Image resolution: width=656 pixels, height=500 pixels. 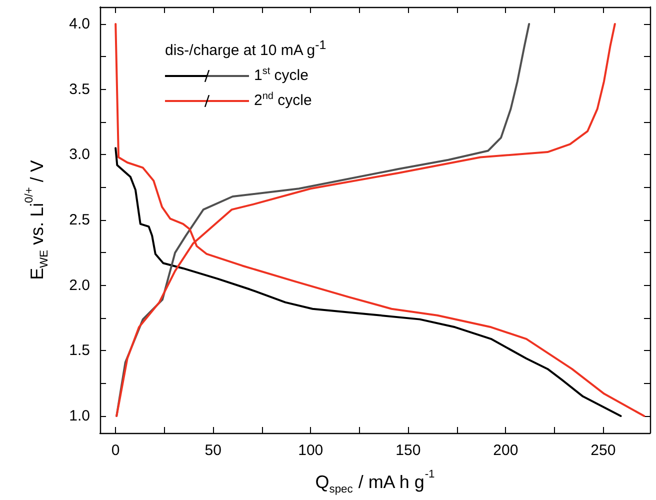 What do you see at coordinates (37, 220) in the screenshot?
I see `y-axis-title: EWE vs. Li0/+ / V` at bounding box center [37, 220].